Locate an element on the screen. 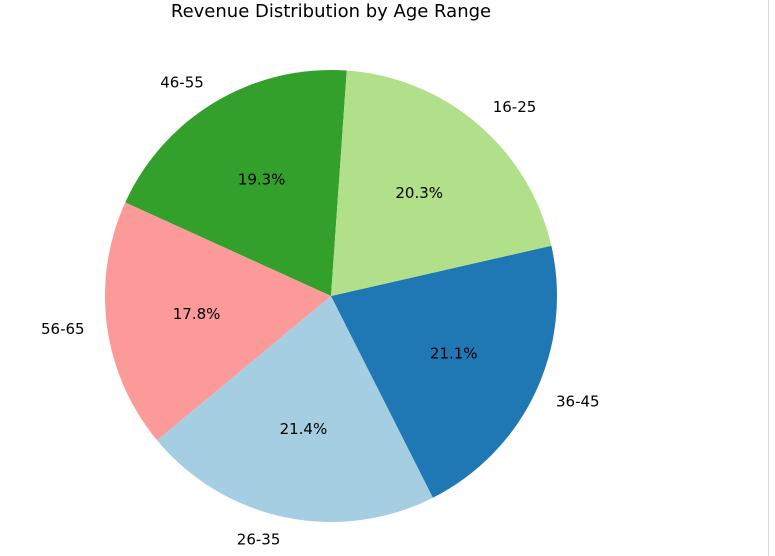 This screenshot has height=556, width=775. panel-edge-divider is located at coordinates (768, 278).